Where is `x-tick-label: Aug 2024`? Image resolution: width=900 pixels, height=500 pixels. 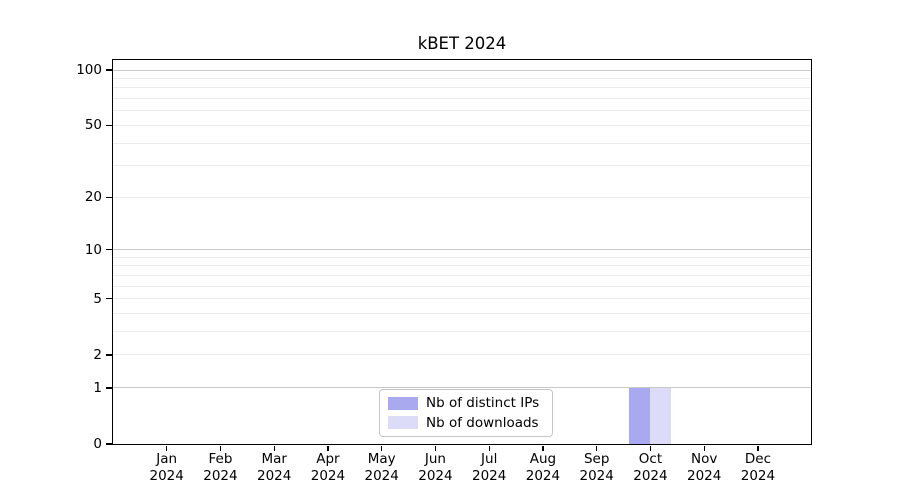 x-tick-label: Aug 2024 is located at coordinates (543, 467).